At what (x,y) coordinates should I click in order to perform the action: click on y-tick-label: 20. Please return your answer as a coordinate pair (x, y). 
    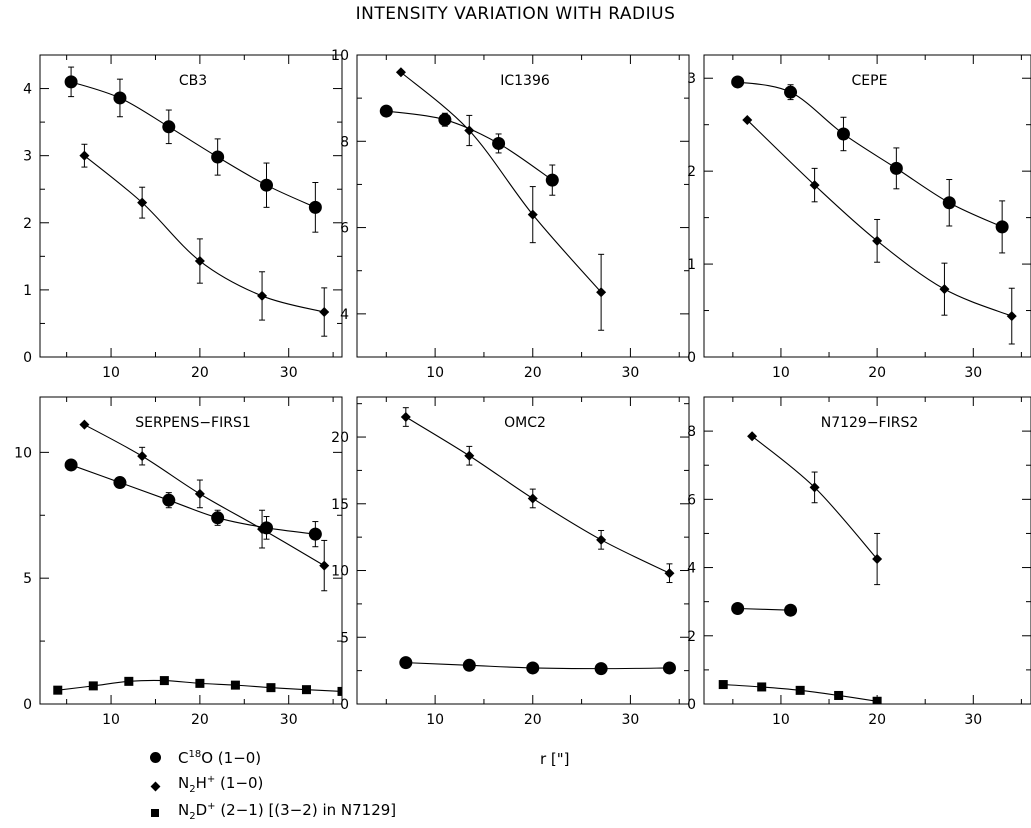
    Looking at the image, I should click on (340, 438).